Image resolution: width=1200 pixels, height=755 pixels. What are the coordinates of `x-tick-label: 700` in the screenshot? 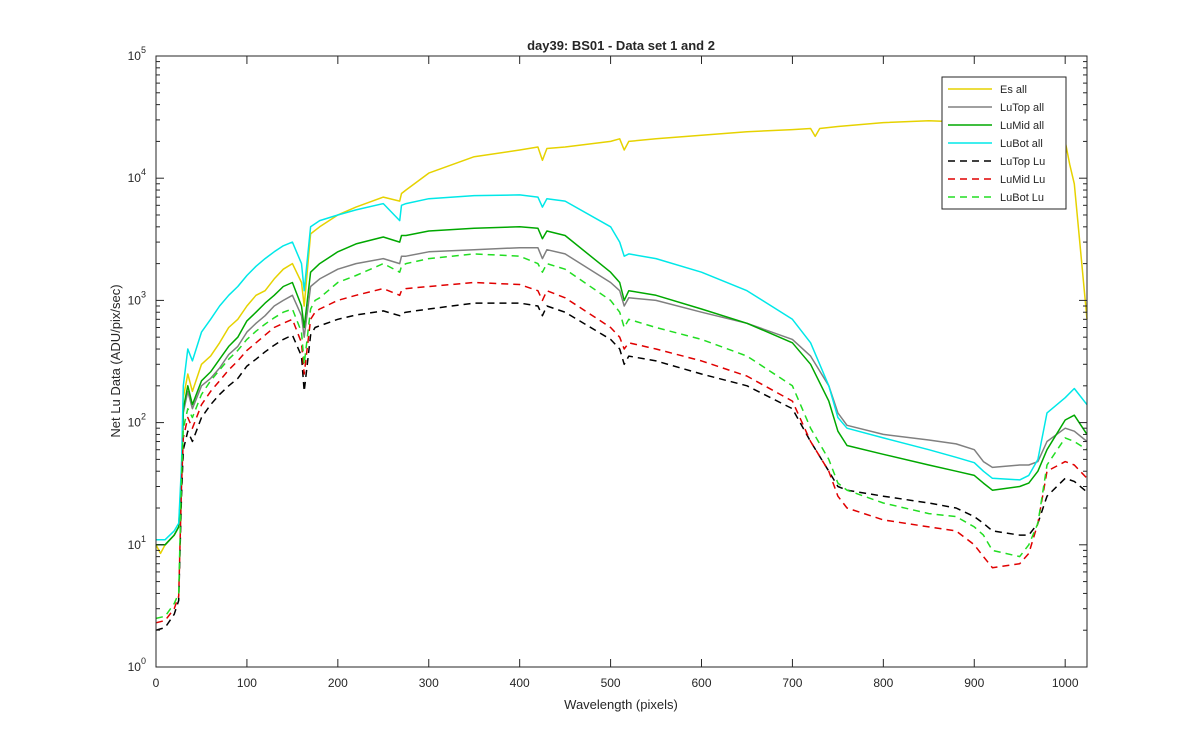 It's located at (792, 683).